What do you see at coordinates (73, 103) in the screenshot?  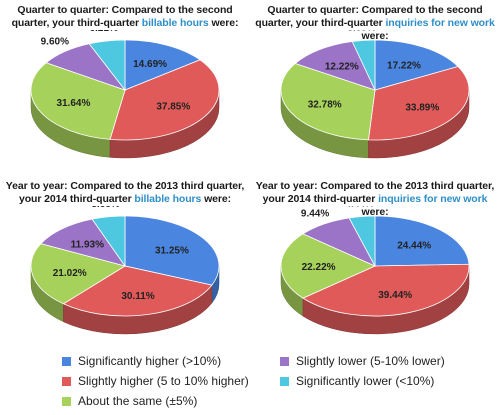 I see `data-label: 31.64%` at bounding box center [73, 103].